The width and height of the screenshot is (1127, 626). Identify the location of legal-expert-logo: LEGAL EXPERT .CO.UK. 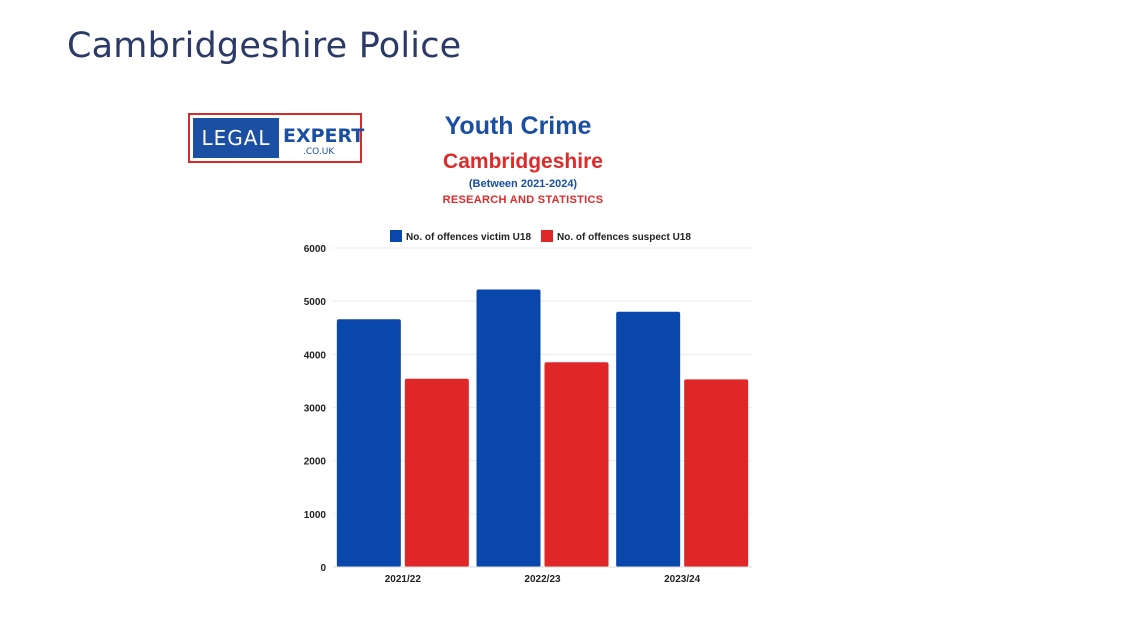
(276, 138).